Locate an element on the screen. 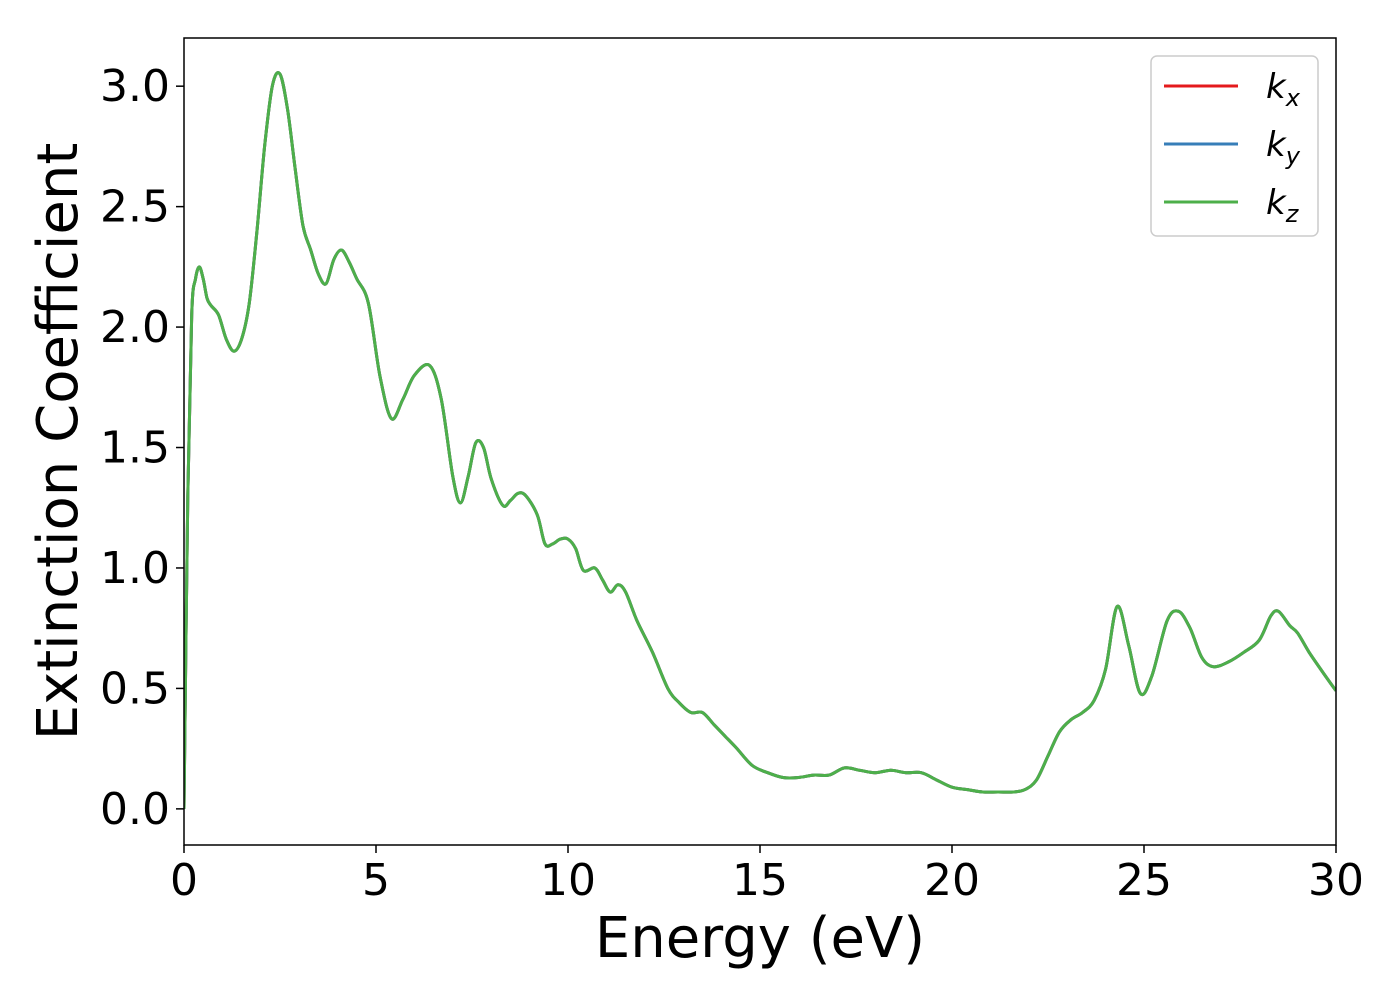  y-tick-label: 1.5 is located at coordinates (135, 448).